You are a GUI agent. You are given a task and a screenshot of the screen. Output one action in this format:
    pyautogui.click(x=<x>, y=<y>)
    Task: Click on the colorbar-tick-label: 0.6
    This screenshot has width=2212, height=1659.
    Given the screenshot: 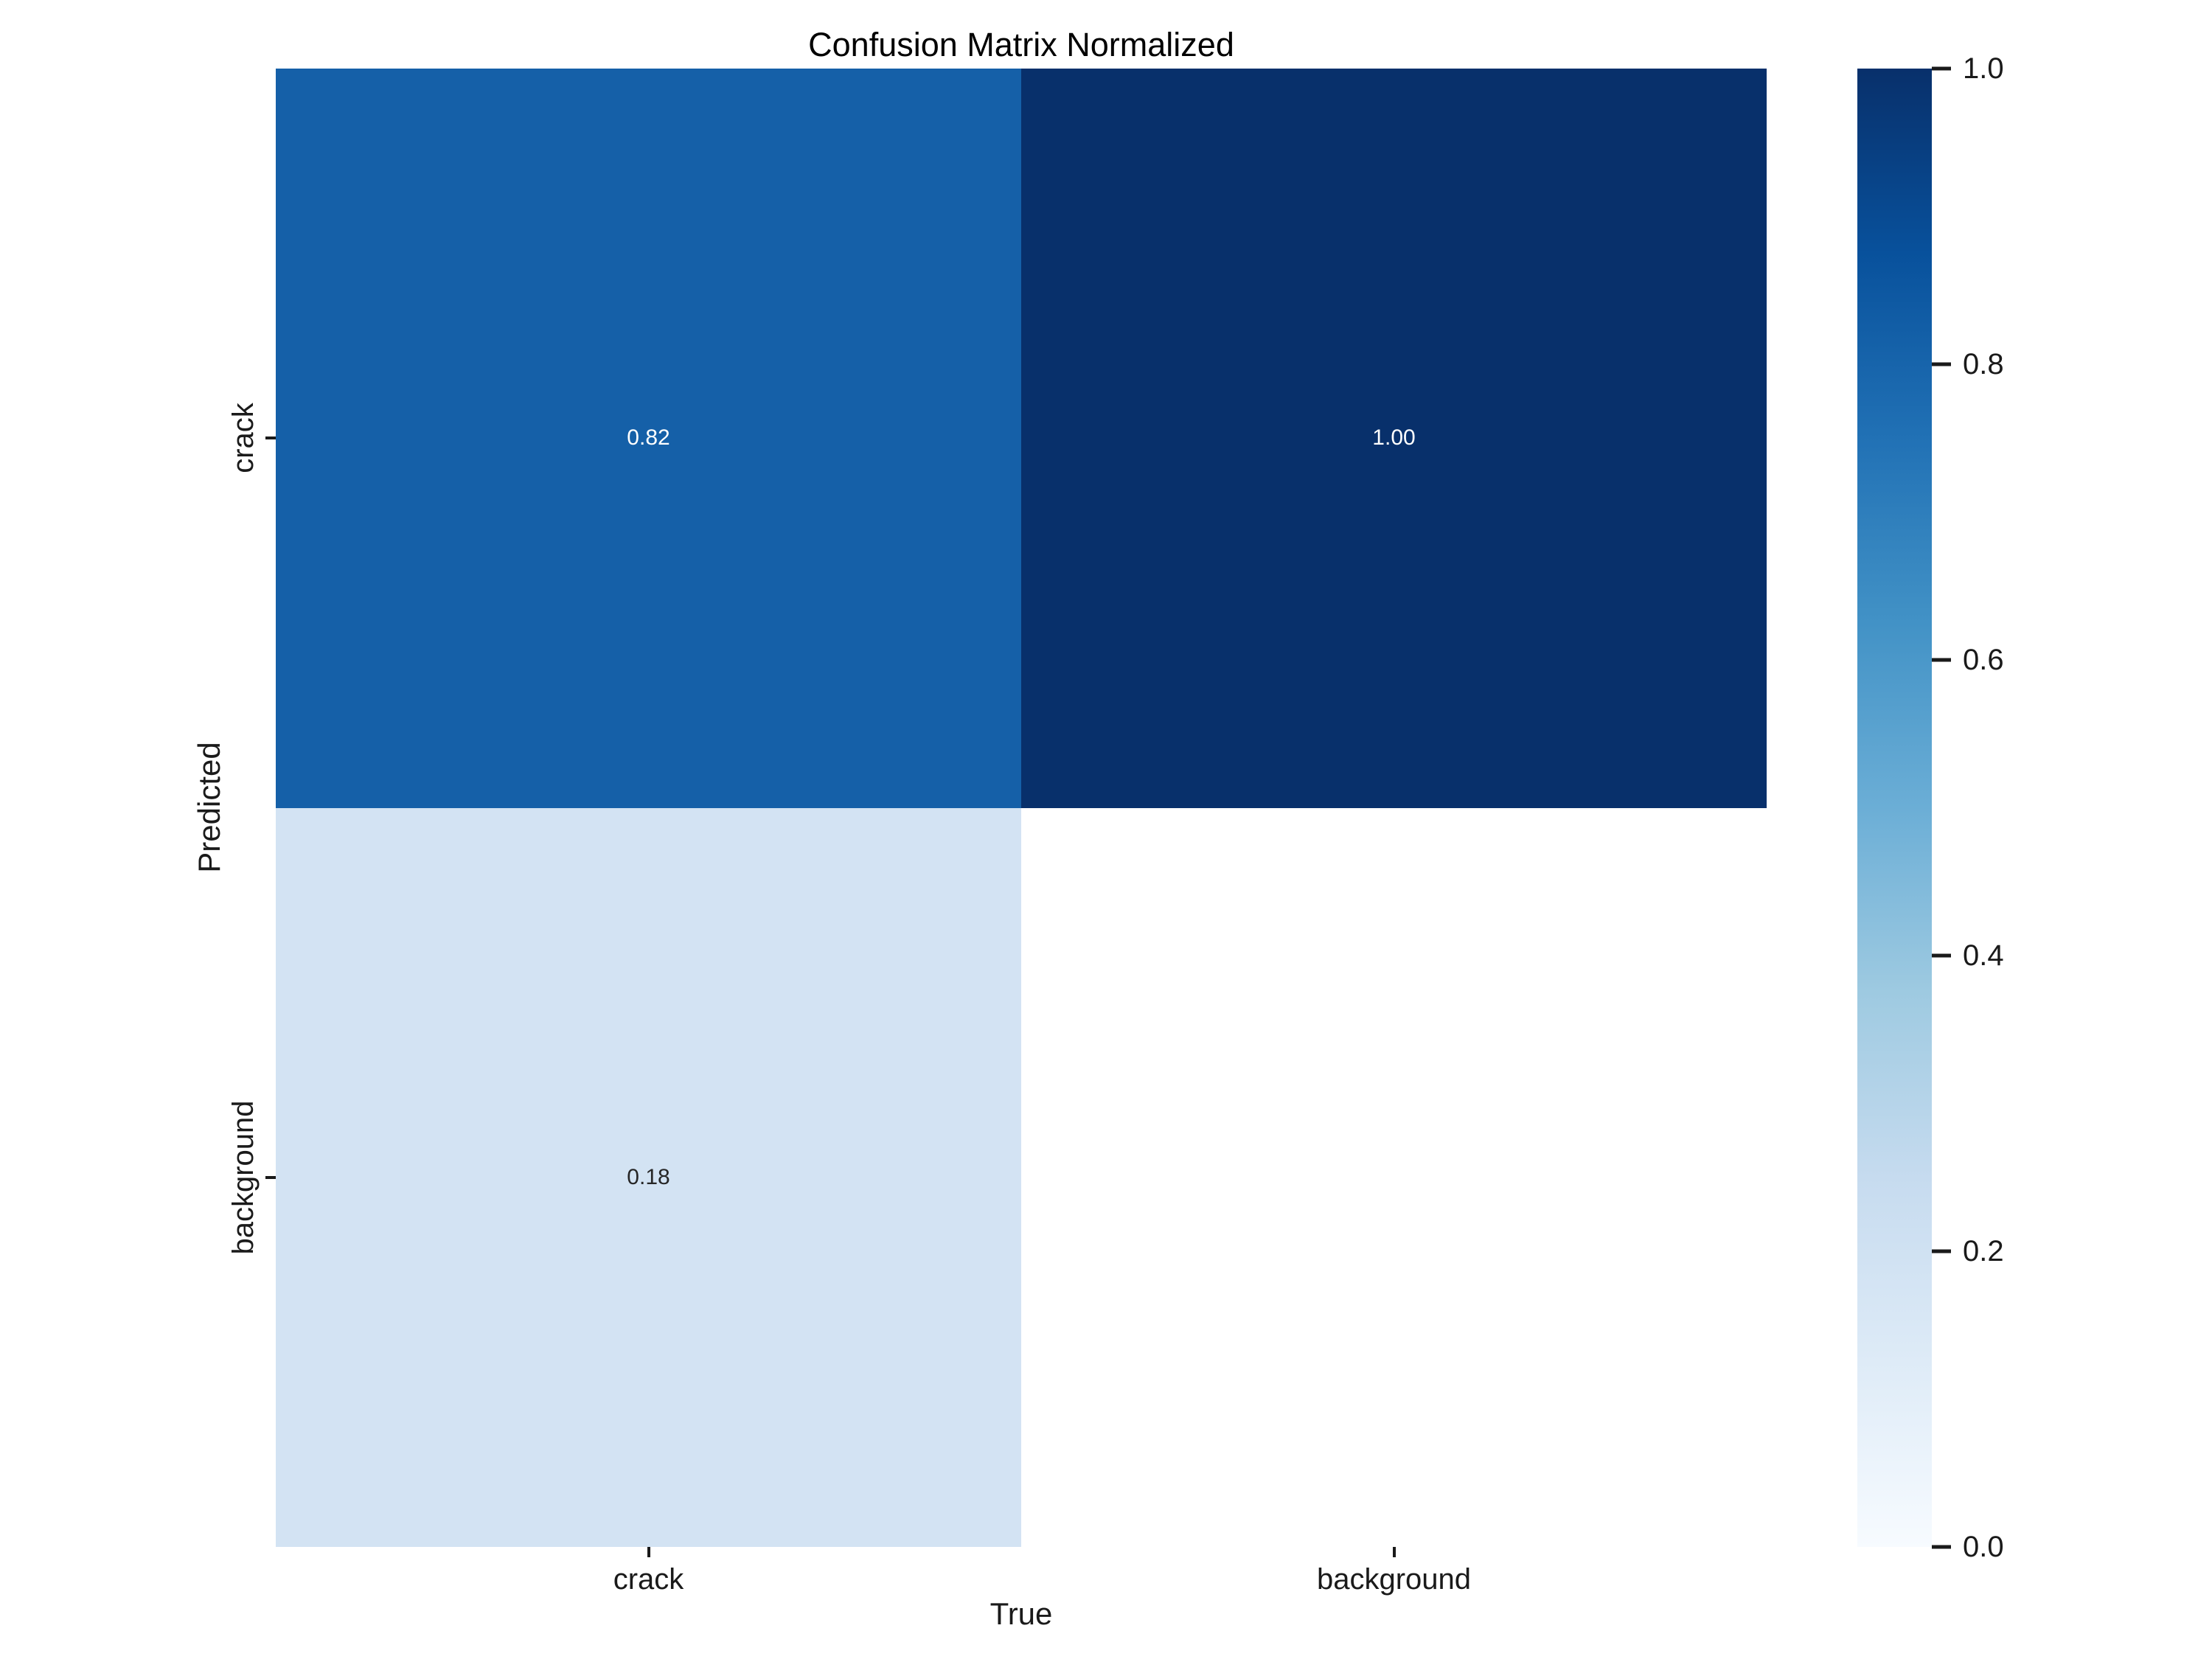 What is the action you would take?
    pyautogui.click(x=1983, y=660)
    